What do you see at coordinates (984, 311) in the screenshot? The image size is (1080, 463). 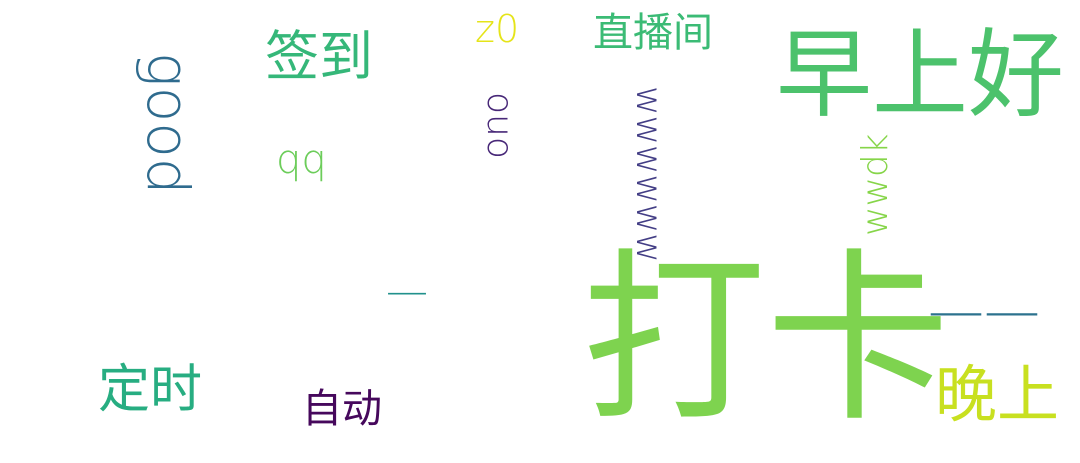 I see `word-dash-double: ——` at bounding box center [984, 311].